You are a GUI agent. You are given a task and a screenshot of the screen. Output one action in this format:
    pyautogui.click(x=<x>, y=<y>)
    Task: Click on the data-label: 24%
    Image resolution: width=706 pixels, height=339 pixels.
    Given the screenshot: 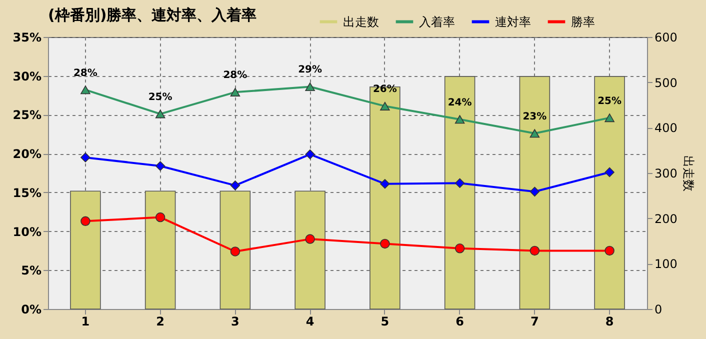 What is the action you would take?
    pyautogui.click(x=460, y=102)
    